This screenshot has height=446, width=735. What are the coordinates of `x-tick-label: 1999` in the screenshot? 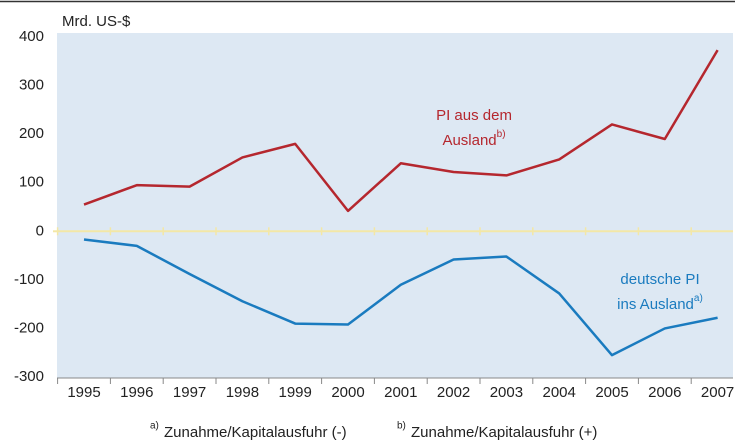 It's located at (295, 392).